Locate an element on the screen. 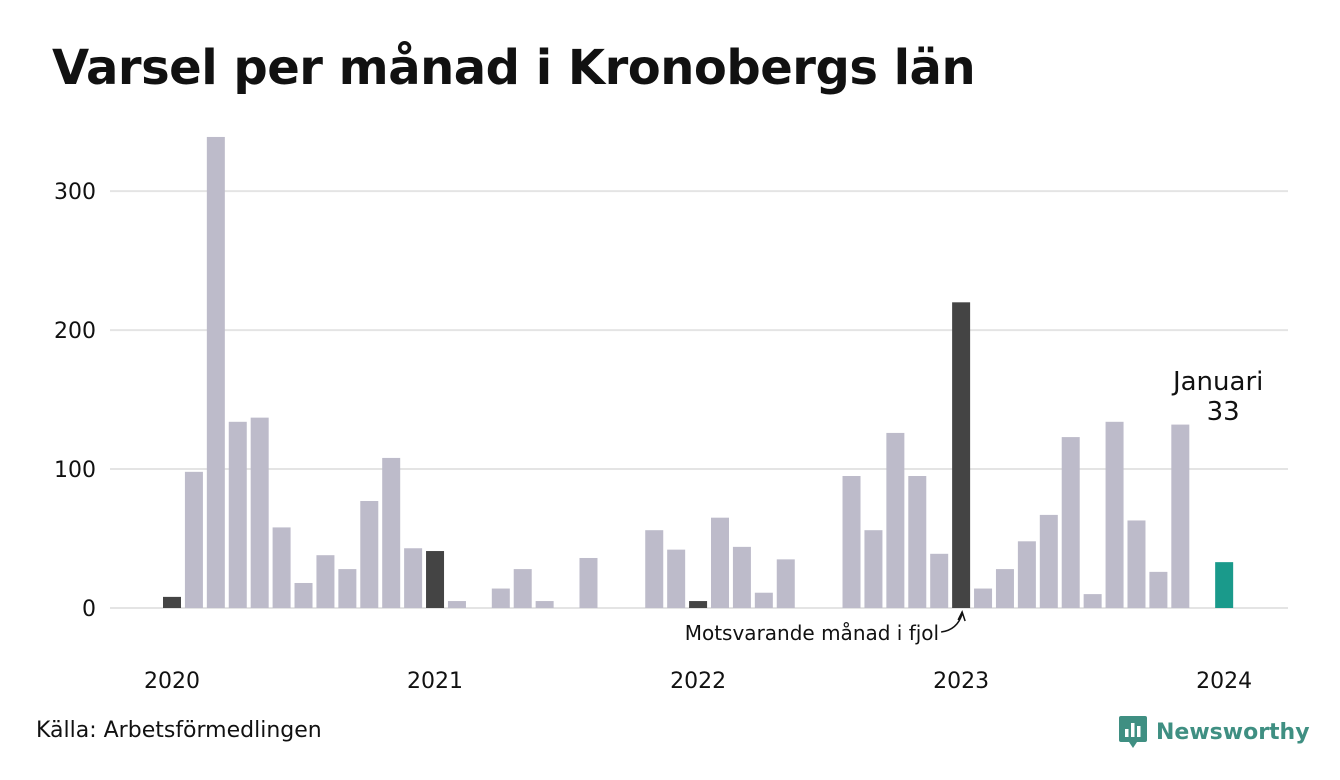 The image size is (1340, 780). annotation-arrow is located at coordinates (952, 623).